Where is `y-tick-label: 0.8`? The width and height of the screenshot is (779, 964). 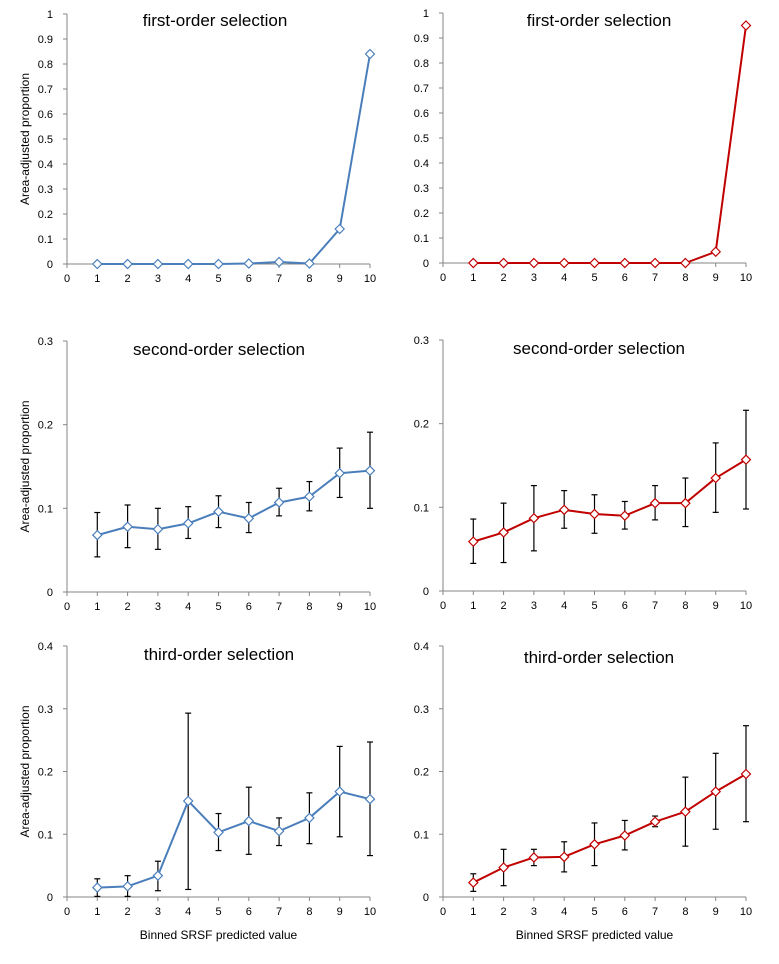
y-tick-label: 0.8 is located at coordinates (45, 65).